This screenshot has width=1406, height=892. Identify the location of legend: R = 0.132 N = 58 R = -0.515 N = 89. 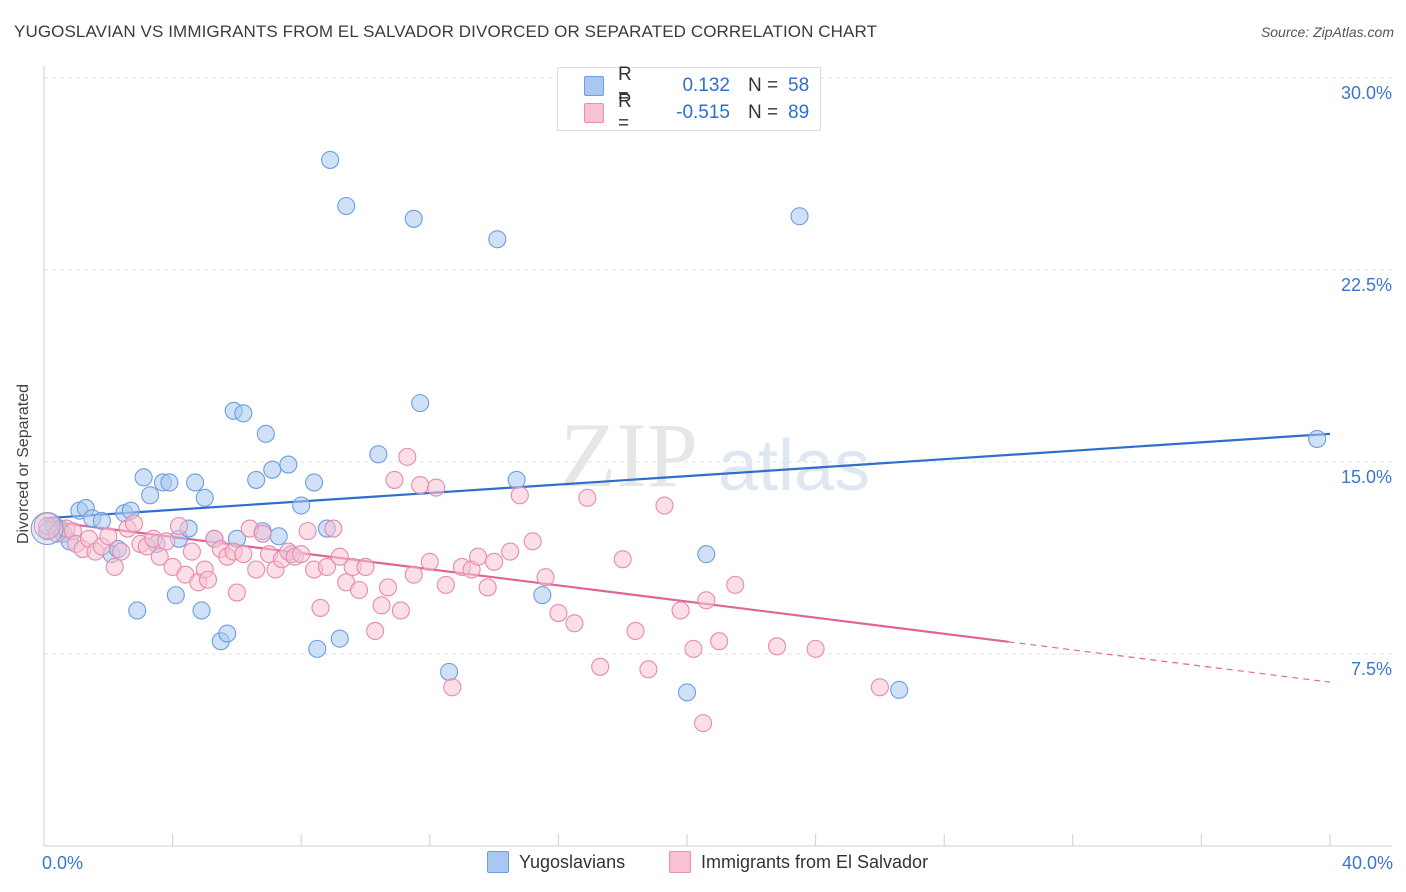
(689, 99).